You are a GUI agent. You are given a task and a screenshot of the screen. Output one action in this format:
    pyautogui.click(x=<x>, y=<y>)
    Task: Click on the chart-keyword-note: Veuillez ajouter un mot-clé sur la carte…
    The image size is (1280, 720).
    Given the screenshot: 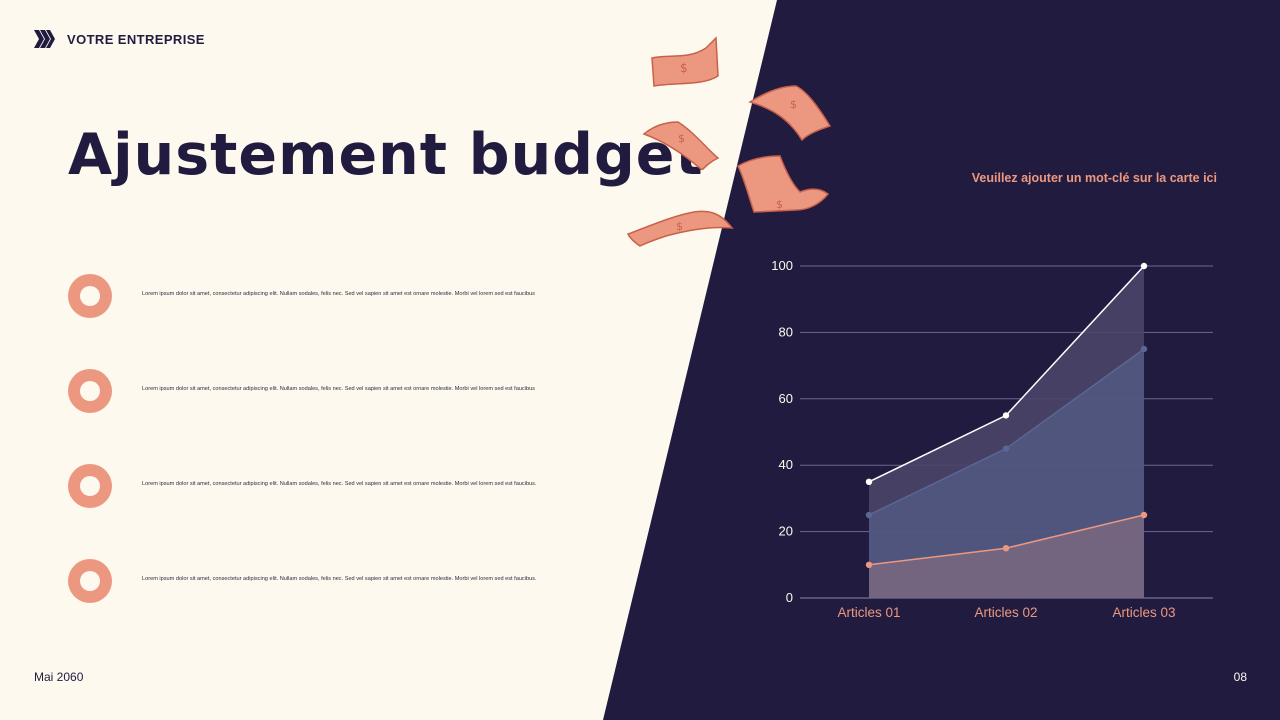 What is the action you would take?
    pyautogui.click(x=1094, y=178)
    